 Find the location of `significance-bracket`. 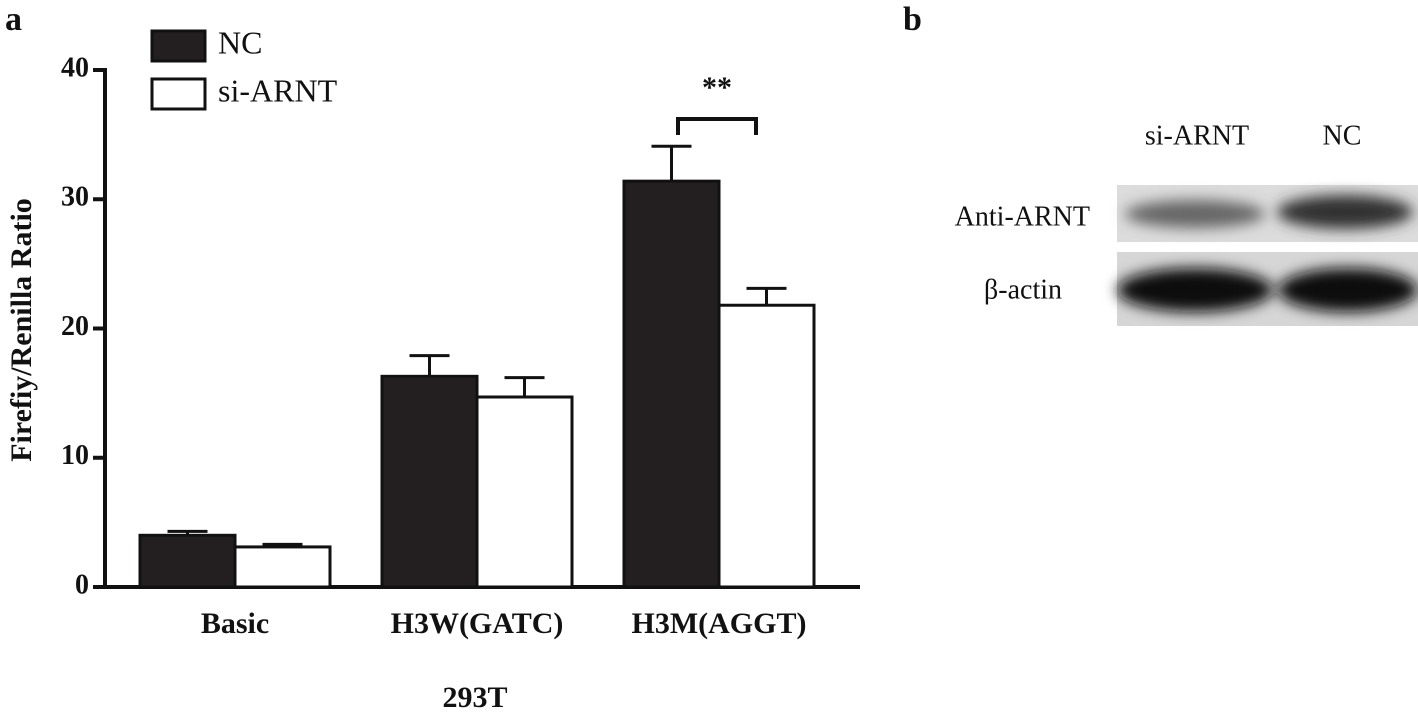

significance-bracket is located at coordinates (717, 126).